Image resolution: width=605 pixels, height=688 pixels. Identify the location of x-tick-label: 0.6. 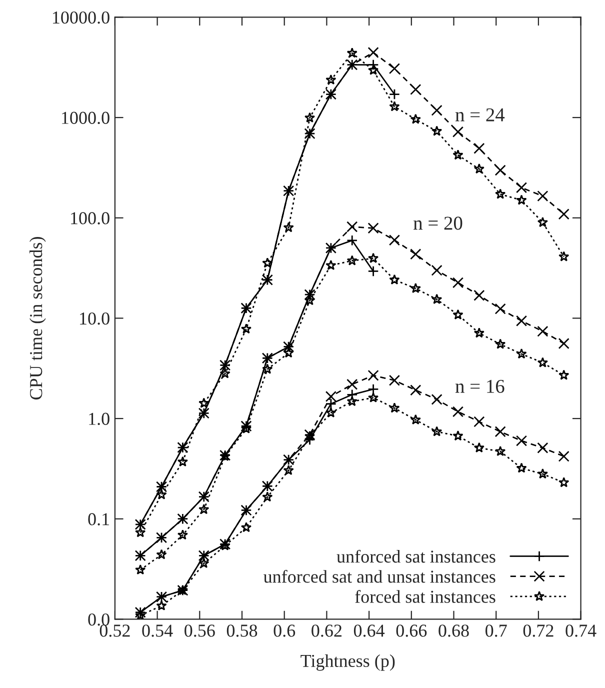
(285, 630).